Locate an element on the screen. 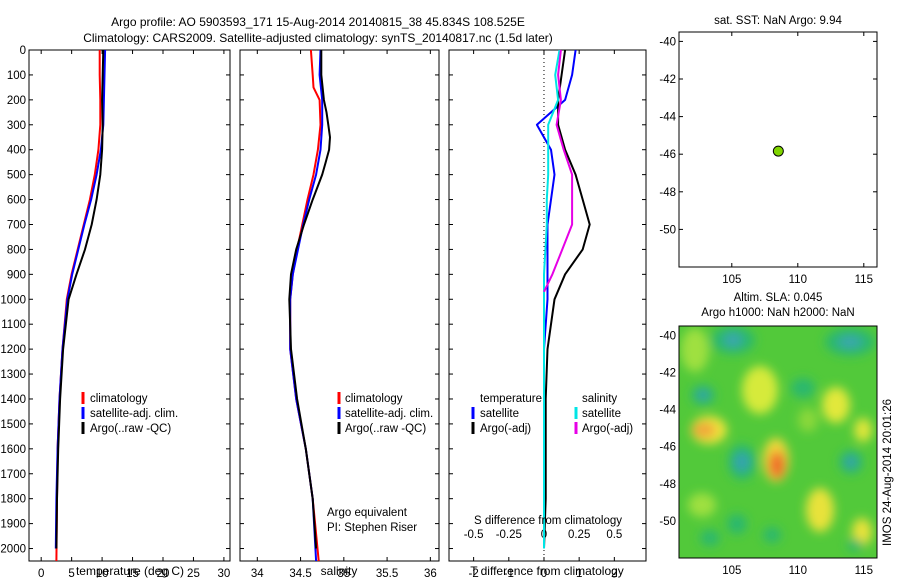 The image size is (900, 580). y-tick-label: 700 is located at coordinates (16, 225).